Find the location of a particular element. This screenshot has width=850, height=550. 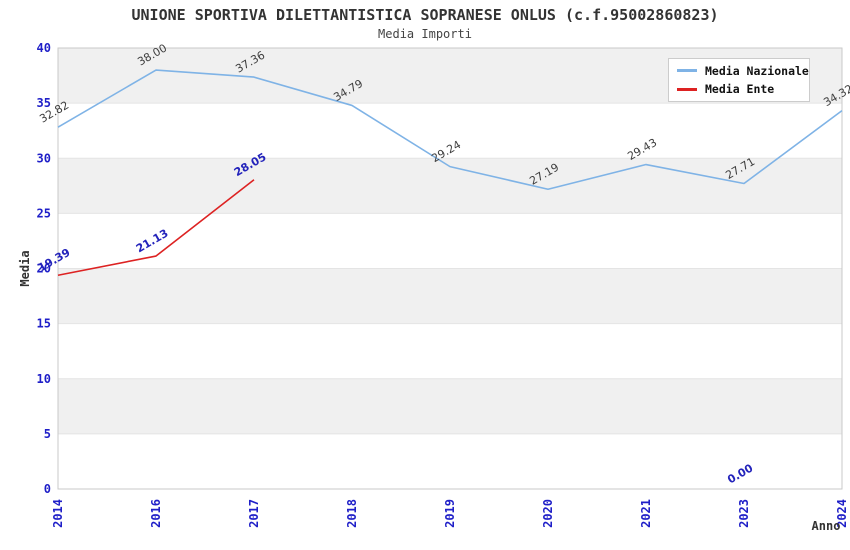

data-point-label: 0.00 is located at coordinates (740, 473).